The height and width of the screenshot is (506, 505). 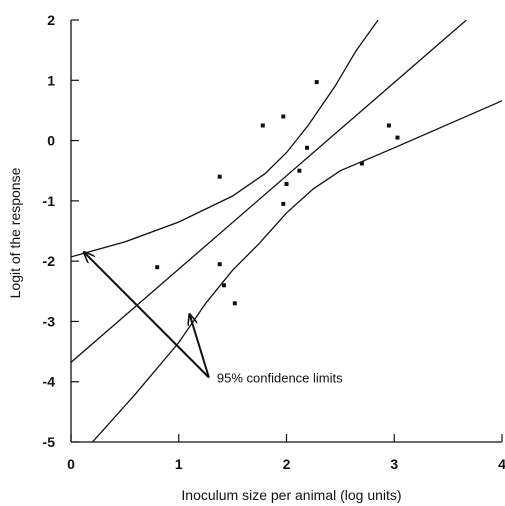 I want to click on annotation: 95% confidence limits, so click(x=213, y=318).